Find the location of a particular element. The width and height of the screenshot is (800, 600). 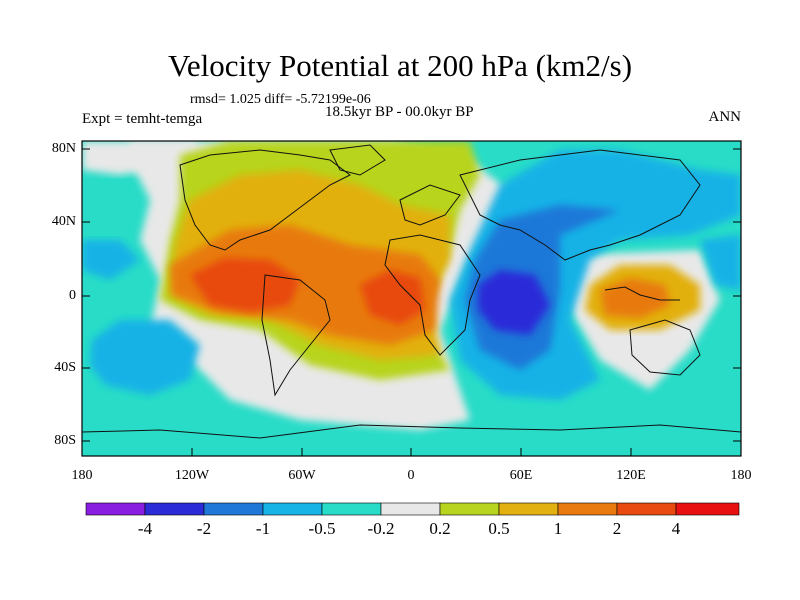

period-text: 18.5kyr BP - 00.0kyr BP is located at coordinates (399, 112).